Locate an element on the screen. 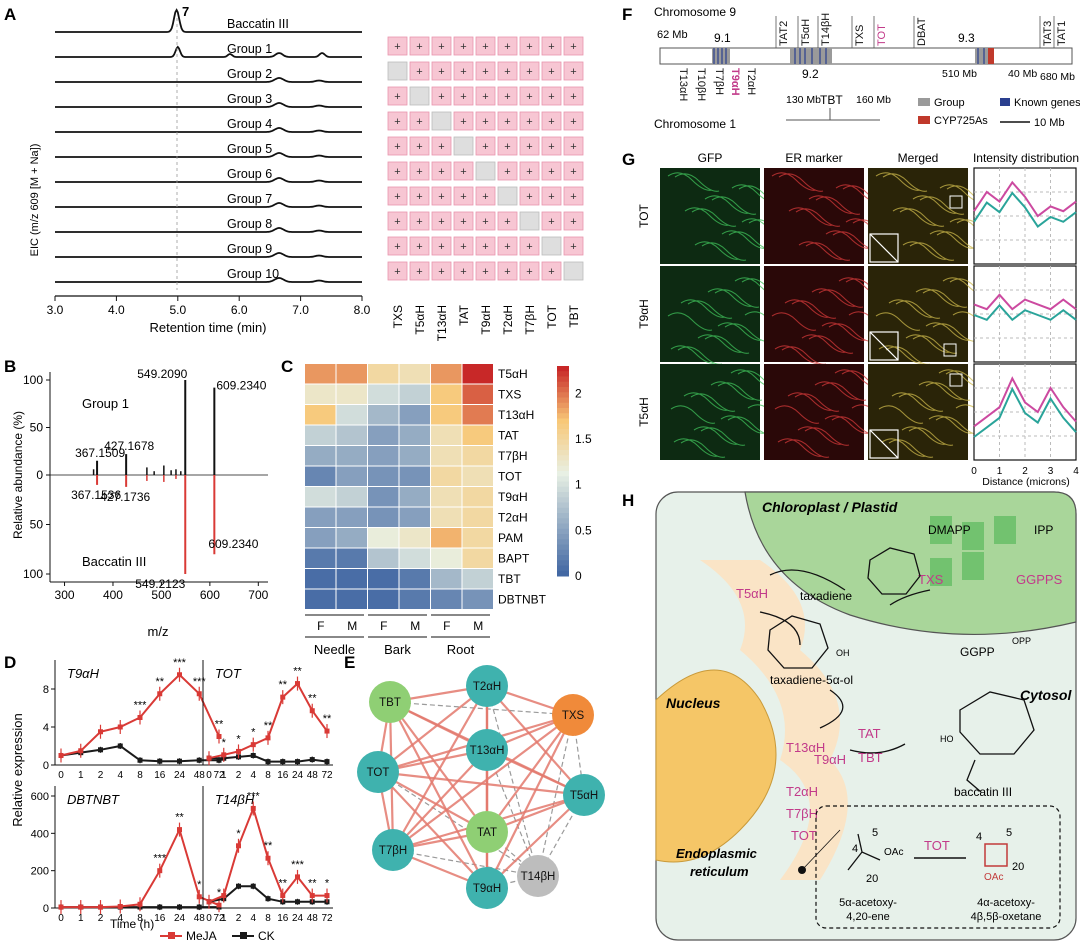  reaction-arrow is located at coordinates (780, 628).